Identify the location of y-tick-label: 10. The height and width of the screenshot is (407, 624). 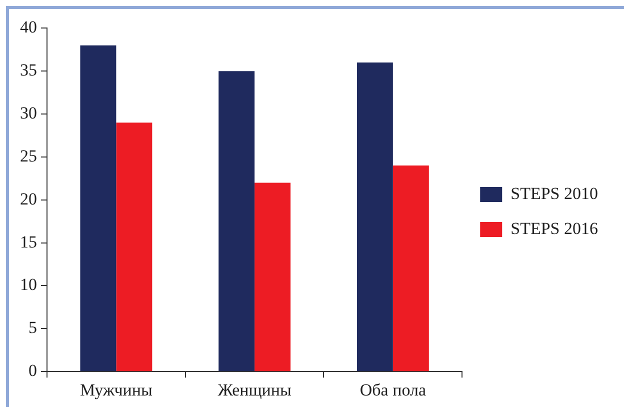
(28, 284).